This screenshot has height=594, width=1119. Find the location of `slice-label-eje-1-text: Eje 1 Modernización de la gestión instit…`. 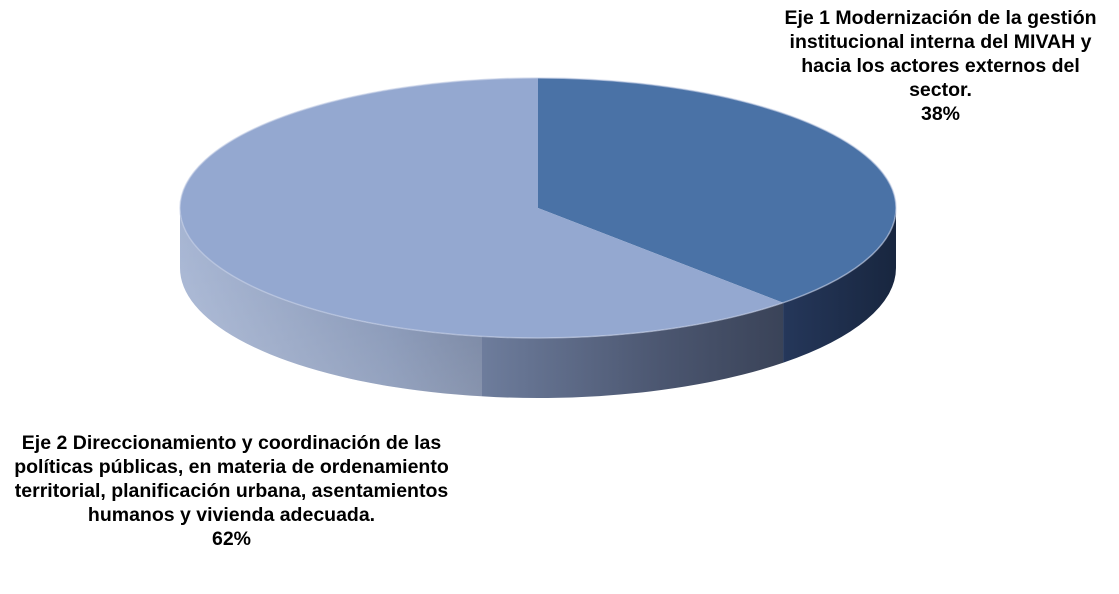

slice-label-eje-1-text: Eje 1 Modernización de la gestión instit… is located at coordinates (940, 54).